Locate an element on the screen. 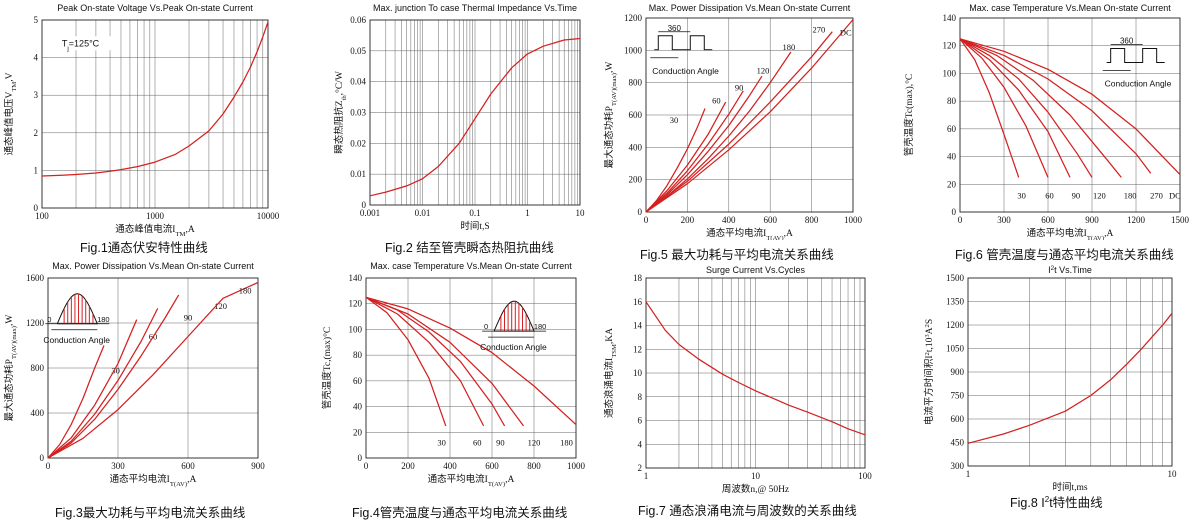 The width and height of the screenshot is (1200, 521). chart-title: I2t Vs.Time is located at coordinates (1070, 270).